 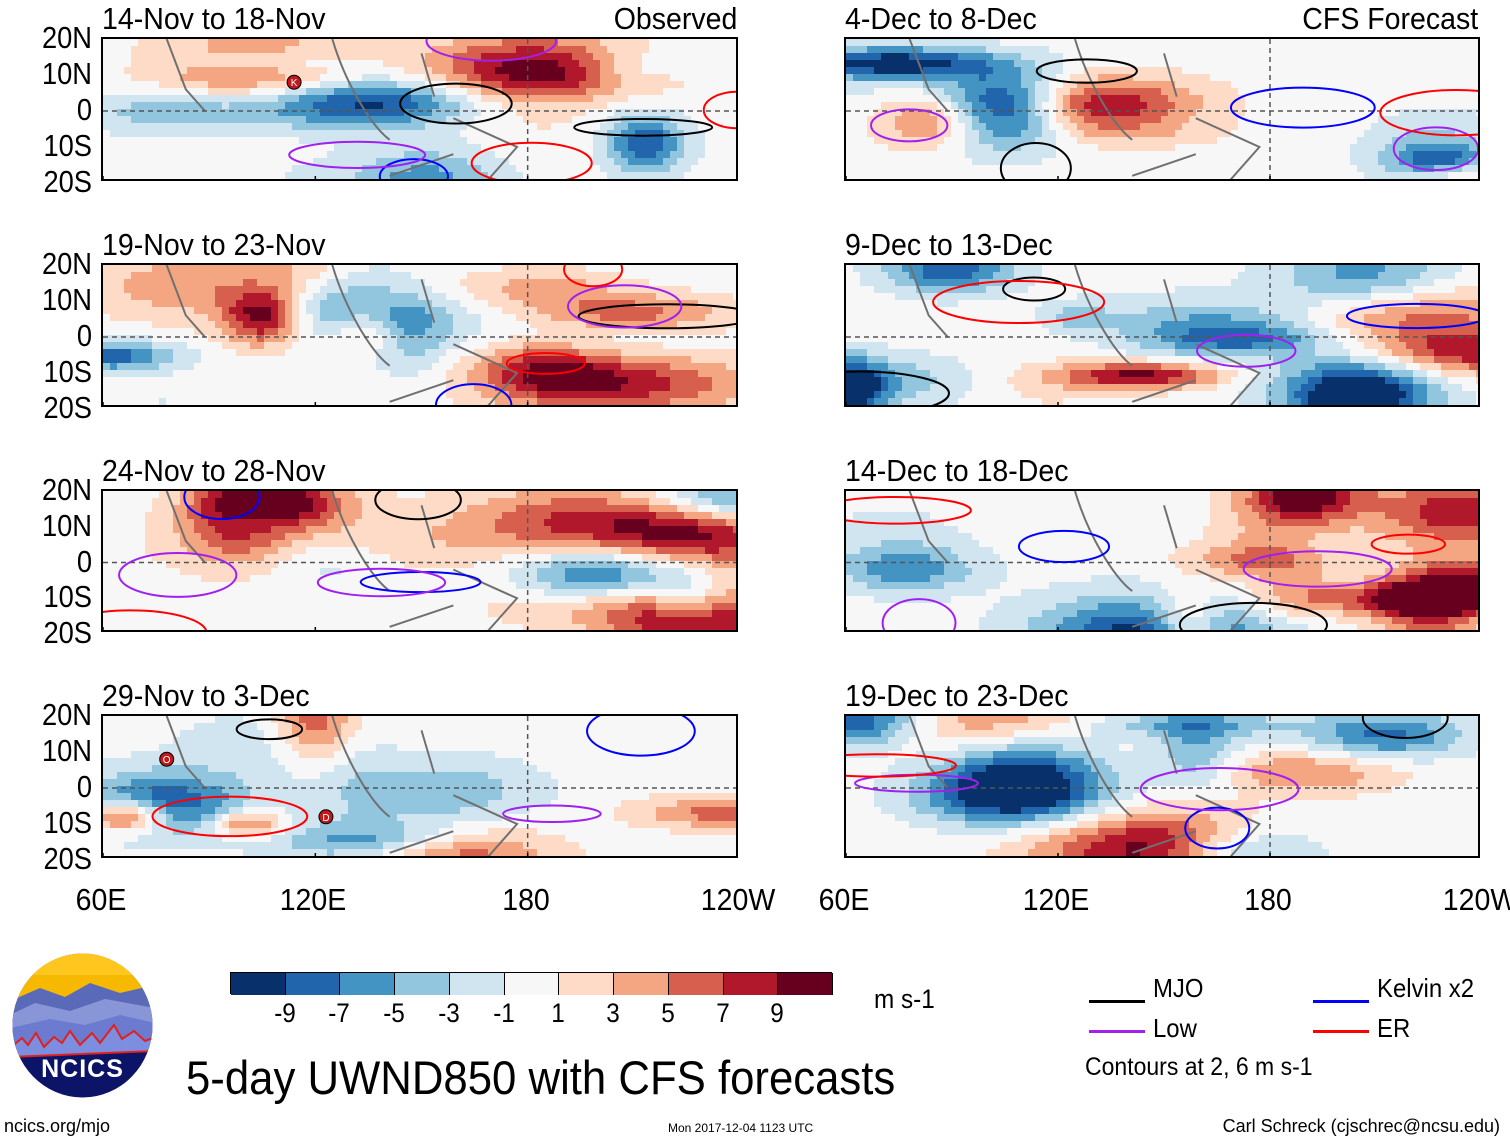 What do you see at coordinates (1394, 1028) in the screenshot?
I see `legend-label-er: ER` at bounding box center [1394, 1028].